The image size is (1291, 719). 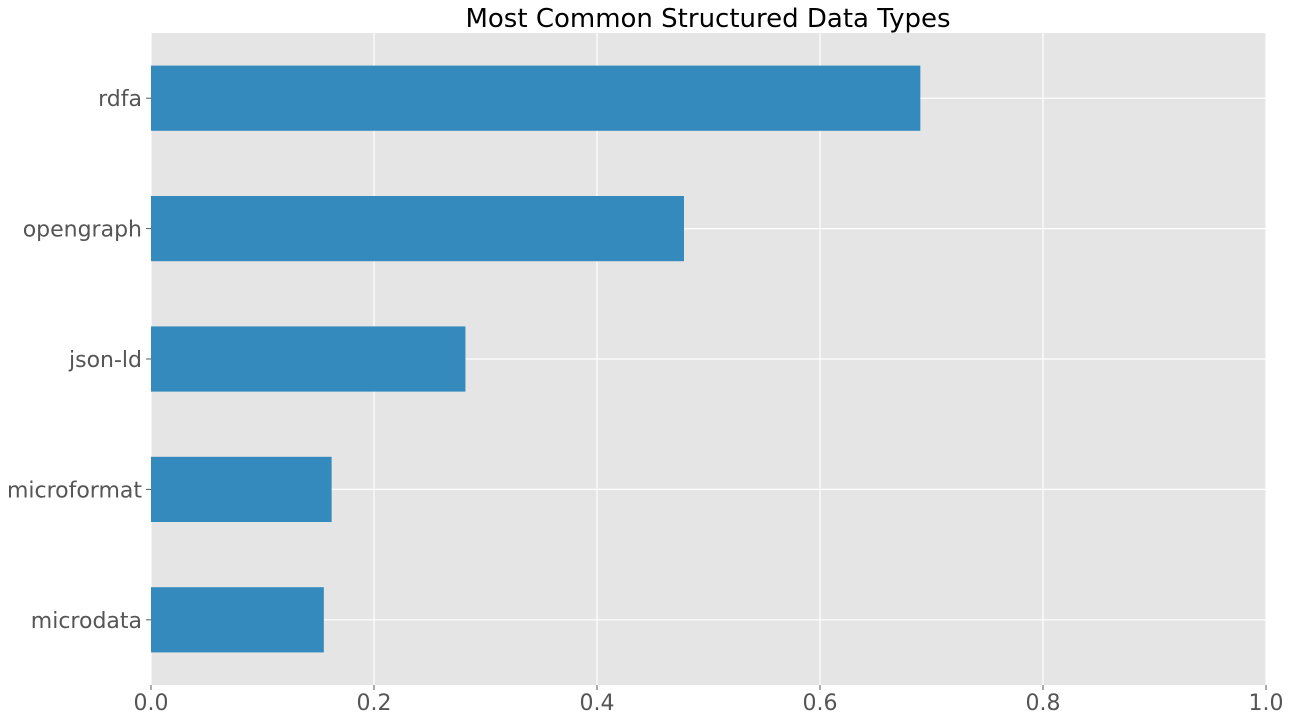 I want to click on x-tick-labels: 0.0 0.2 0.4 0.6 0.8 1.0, so click(x=709, y=703).